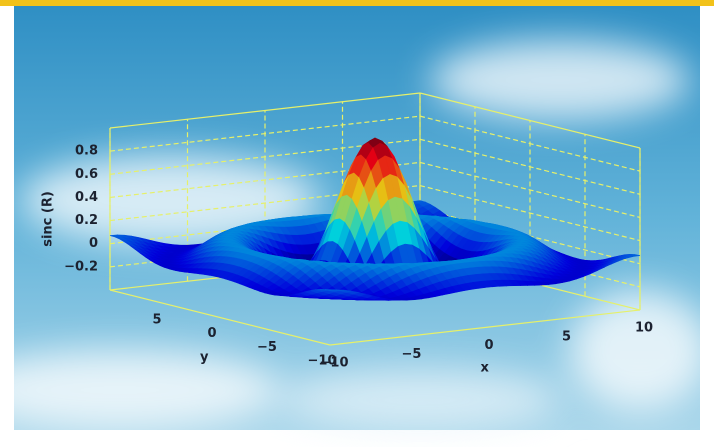 Image resolution: width=714 pixels, height=447 pixels. What do you see at coordinates (267, 347) in the screenshot?
I see `y-tick-label: −5` at bounding box center [267, 347].